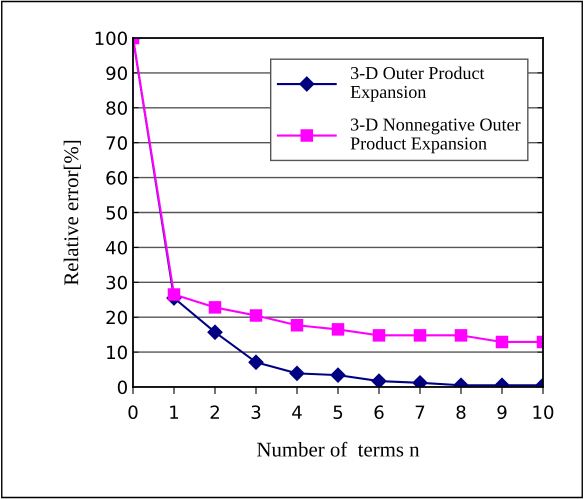  I want to click on y-tick-label: 90, so click(116, 73).